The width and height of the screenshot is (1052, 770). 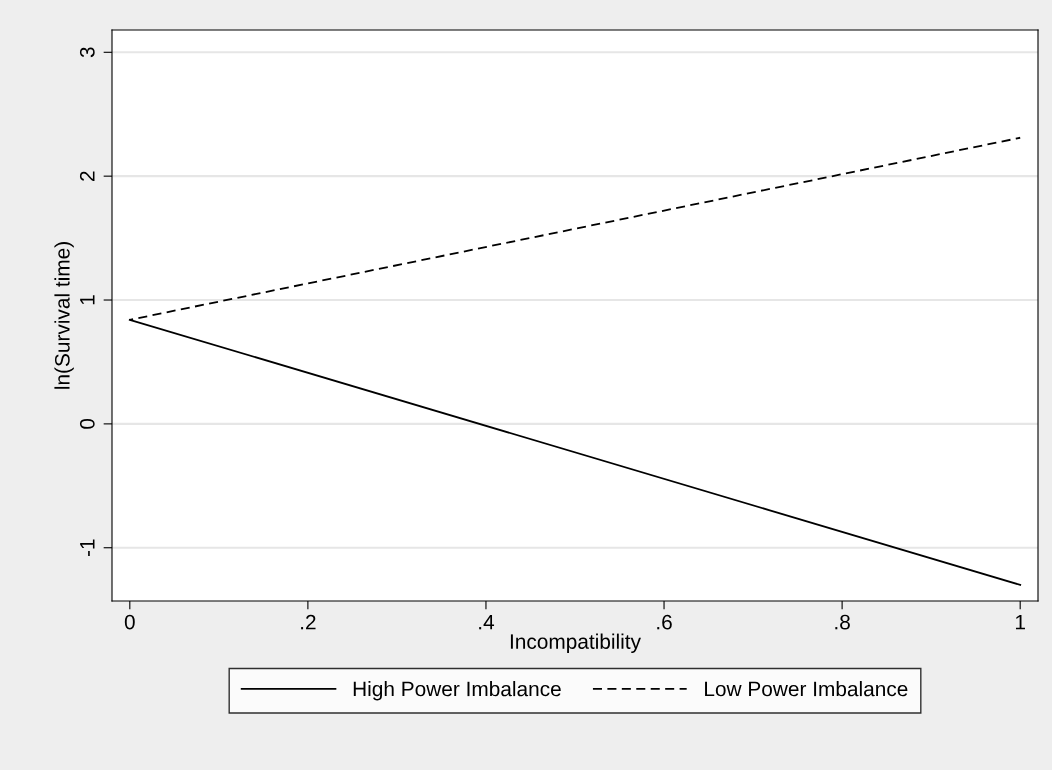 I want to click on x-tick-label: .2, so click(x=308, y=622).